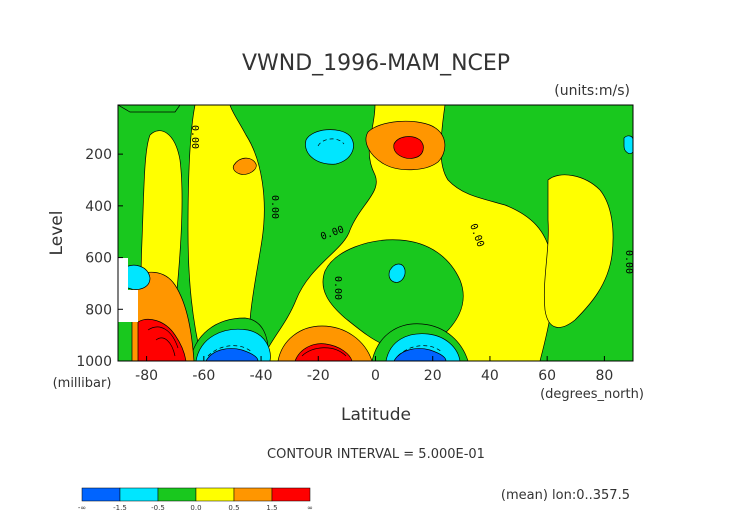  I want to click on y-tick-label: 400, so click(98, 207).